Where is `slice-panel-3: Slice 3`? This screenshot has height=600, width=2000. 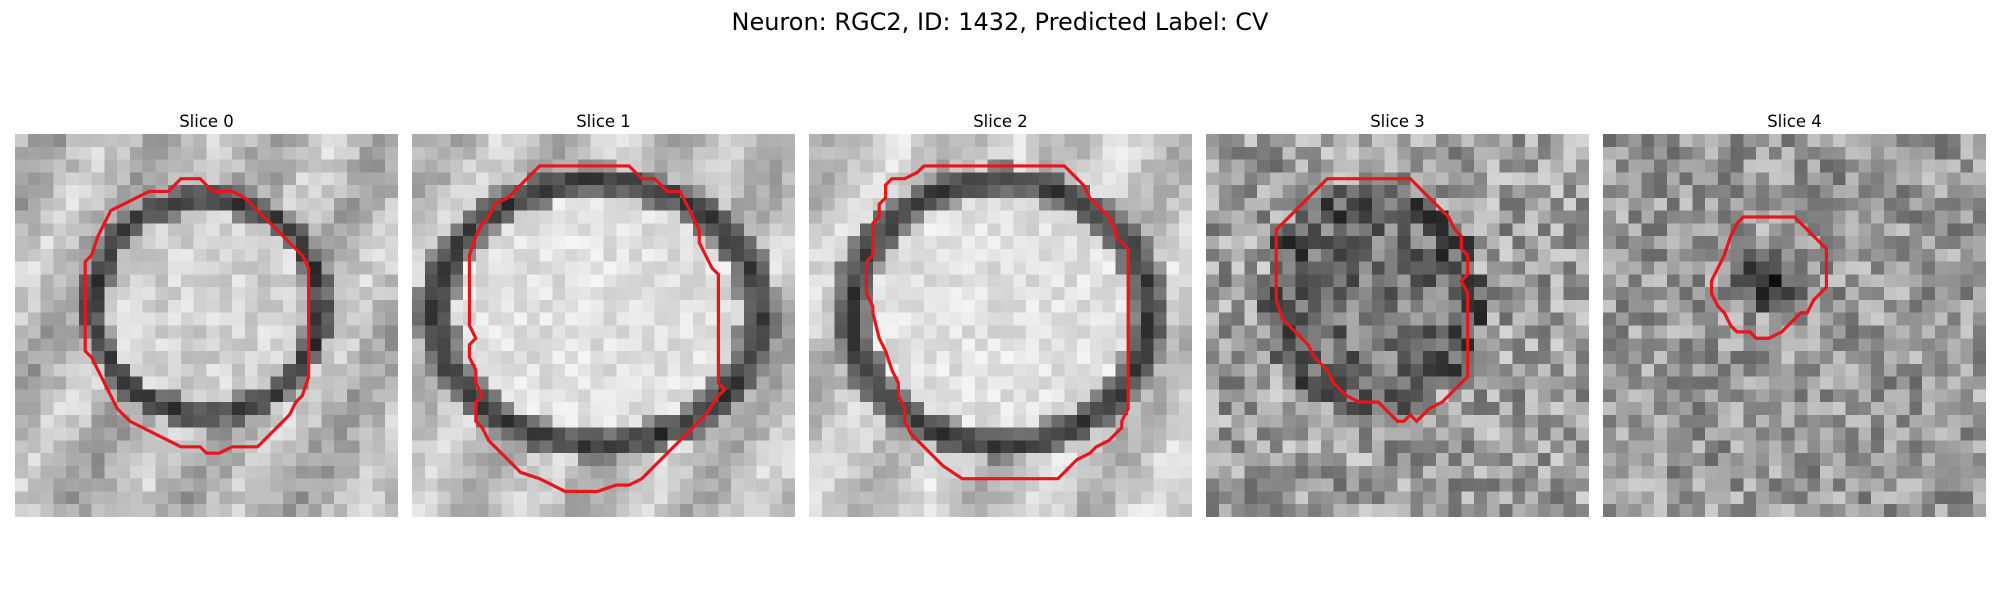 slice-panel-3: Slice 3 is located at coordinates (1397, 313).